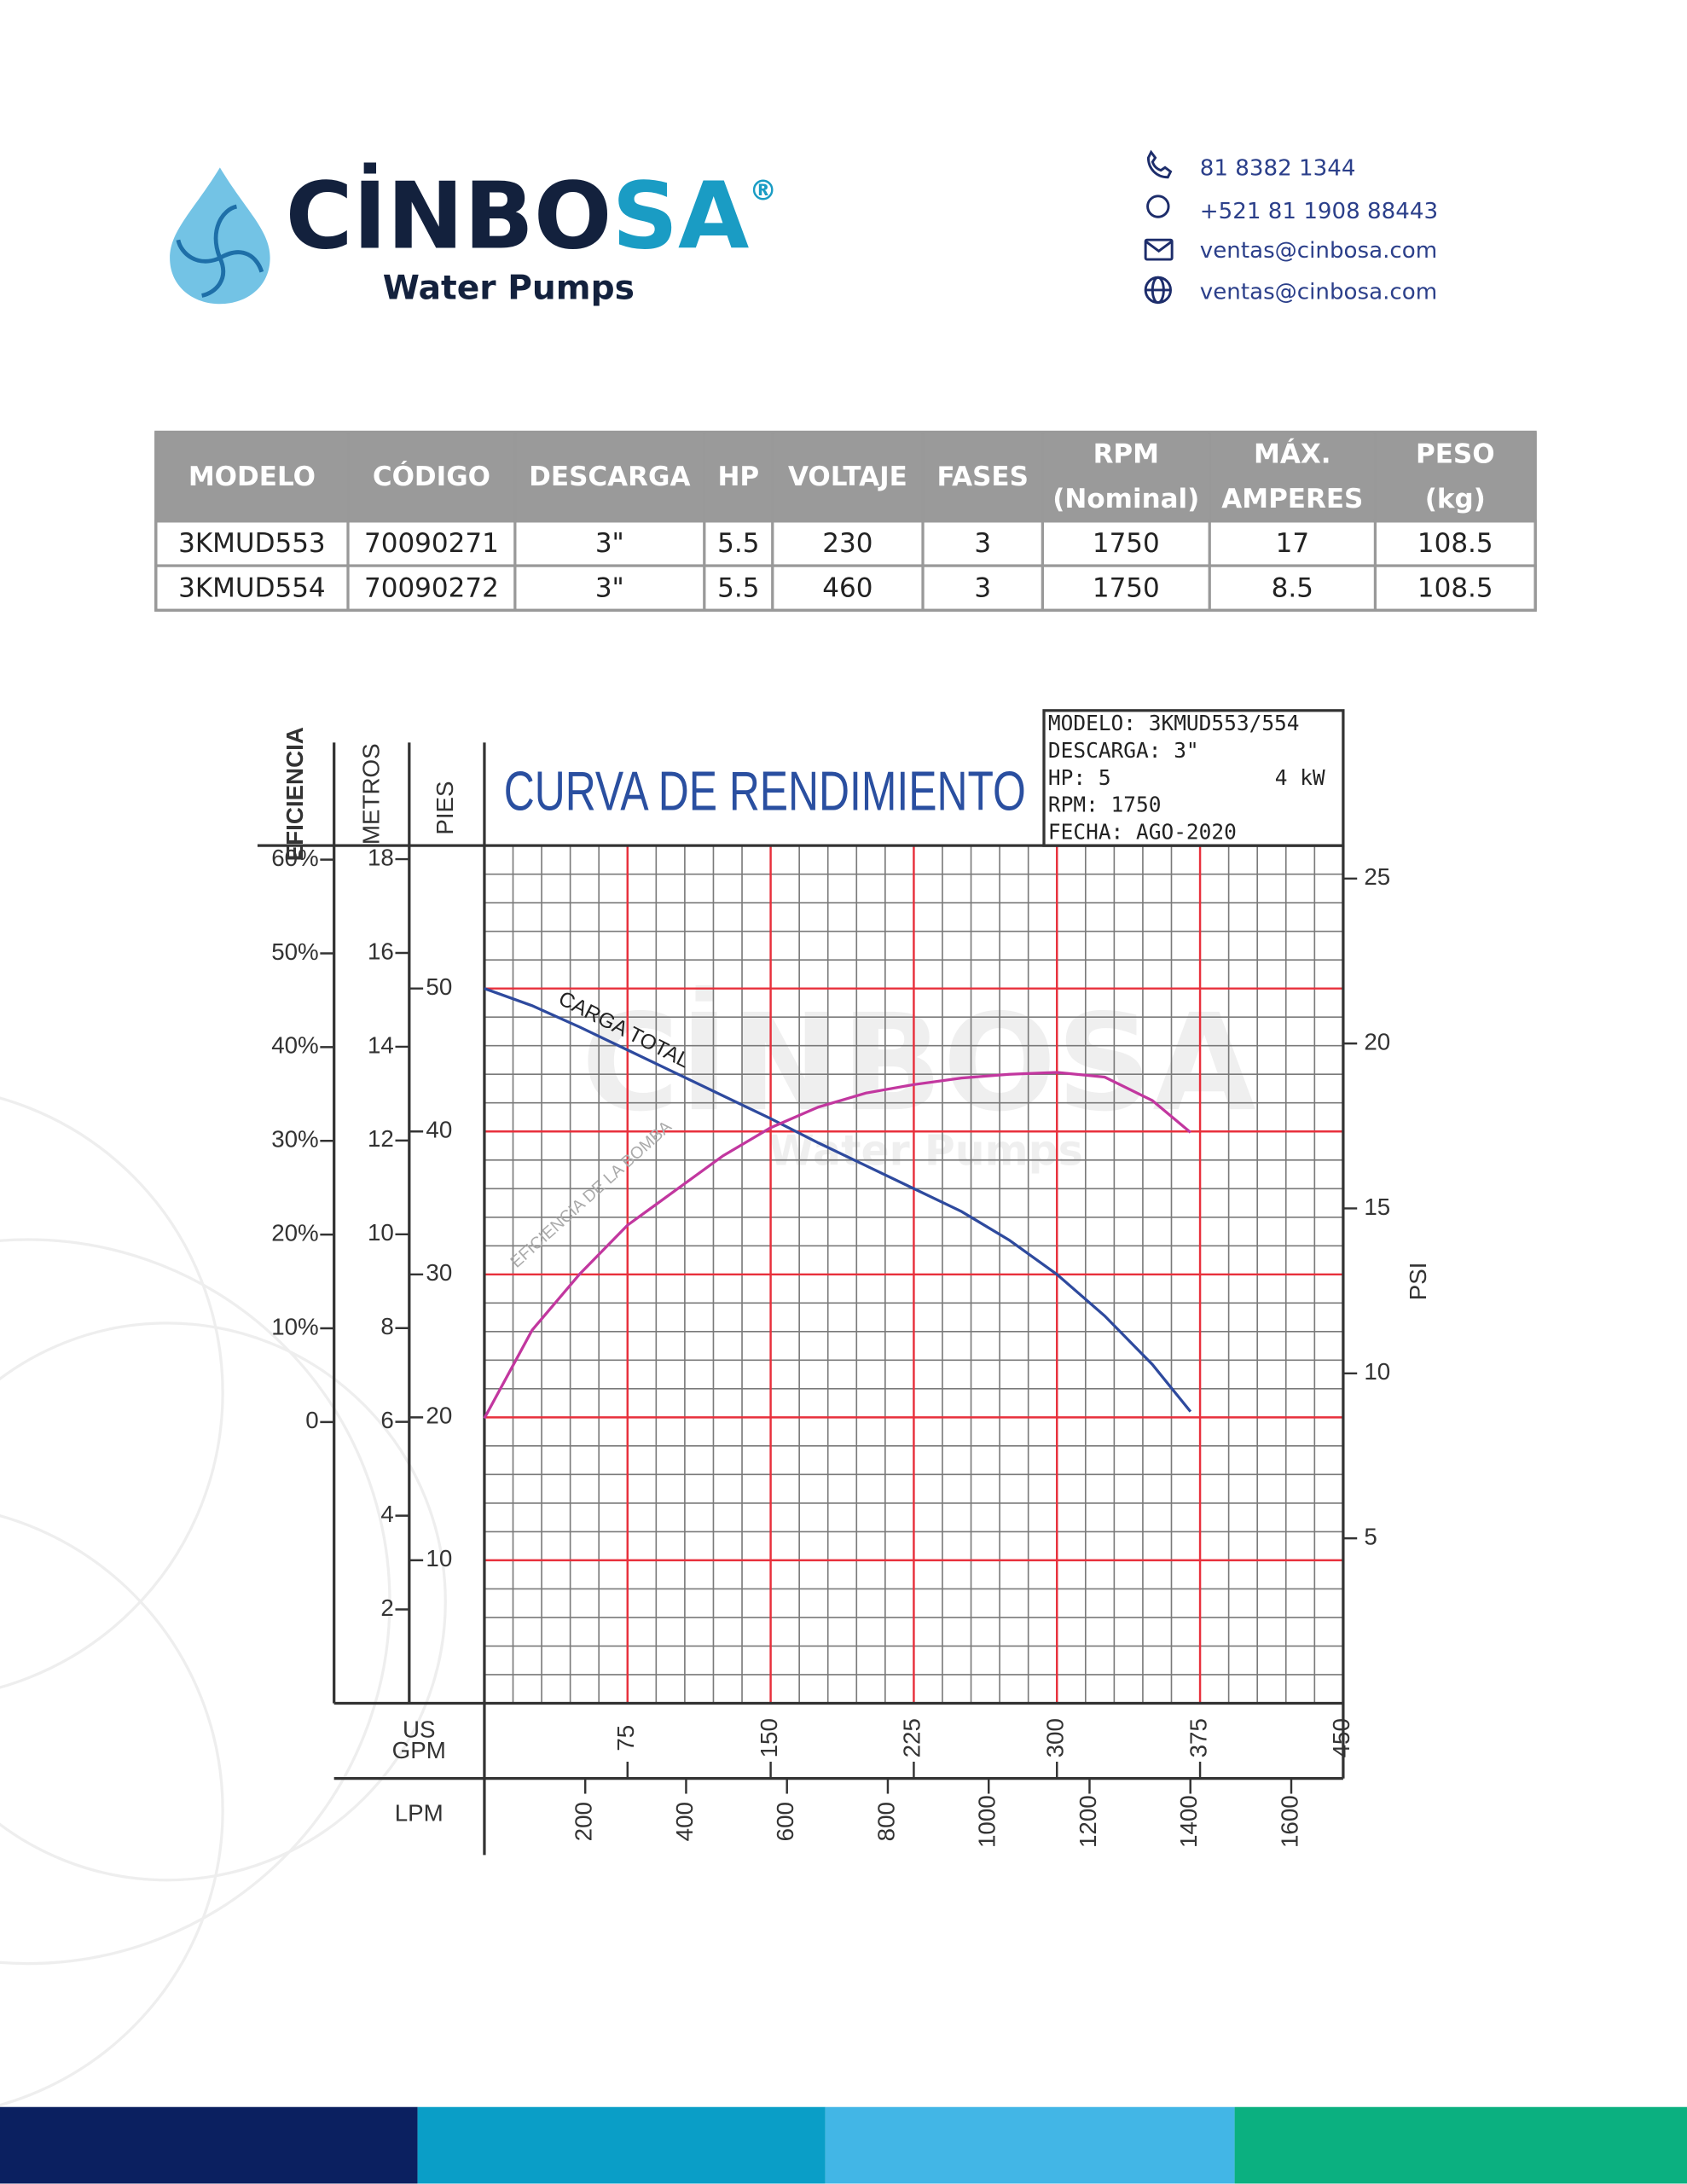 The height and width of the screenshot is (2184, 1687). I want to click on column-header: (kg), so click(1455, 499).